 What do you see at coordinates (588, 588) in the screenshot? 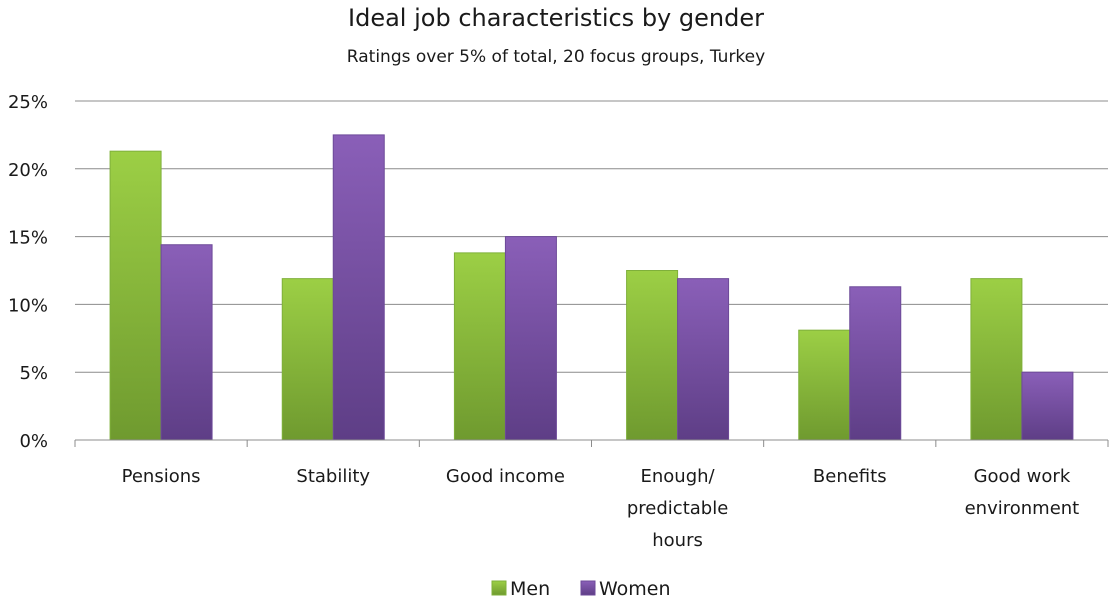
I see `legend-swatch-women` at bounding box center [588, 588].